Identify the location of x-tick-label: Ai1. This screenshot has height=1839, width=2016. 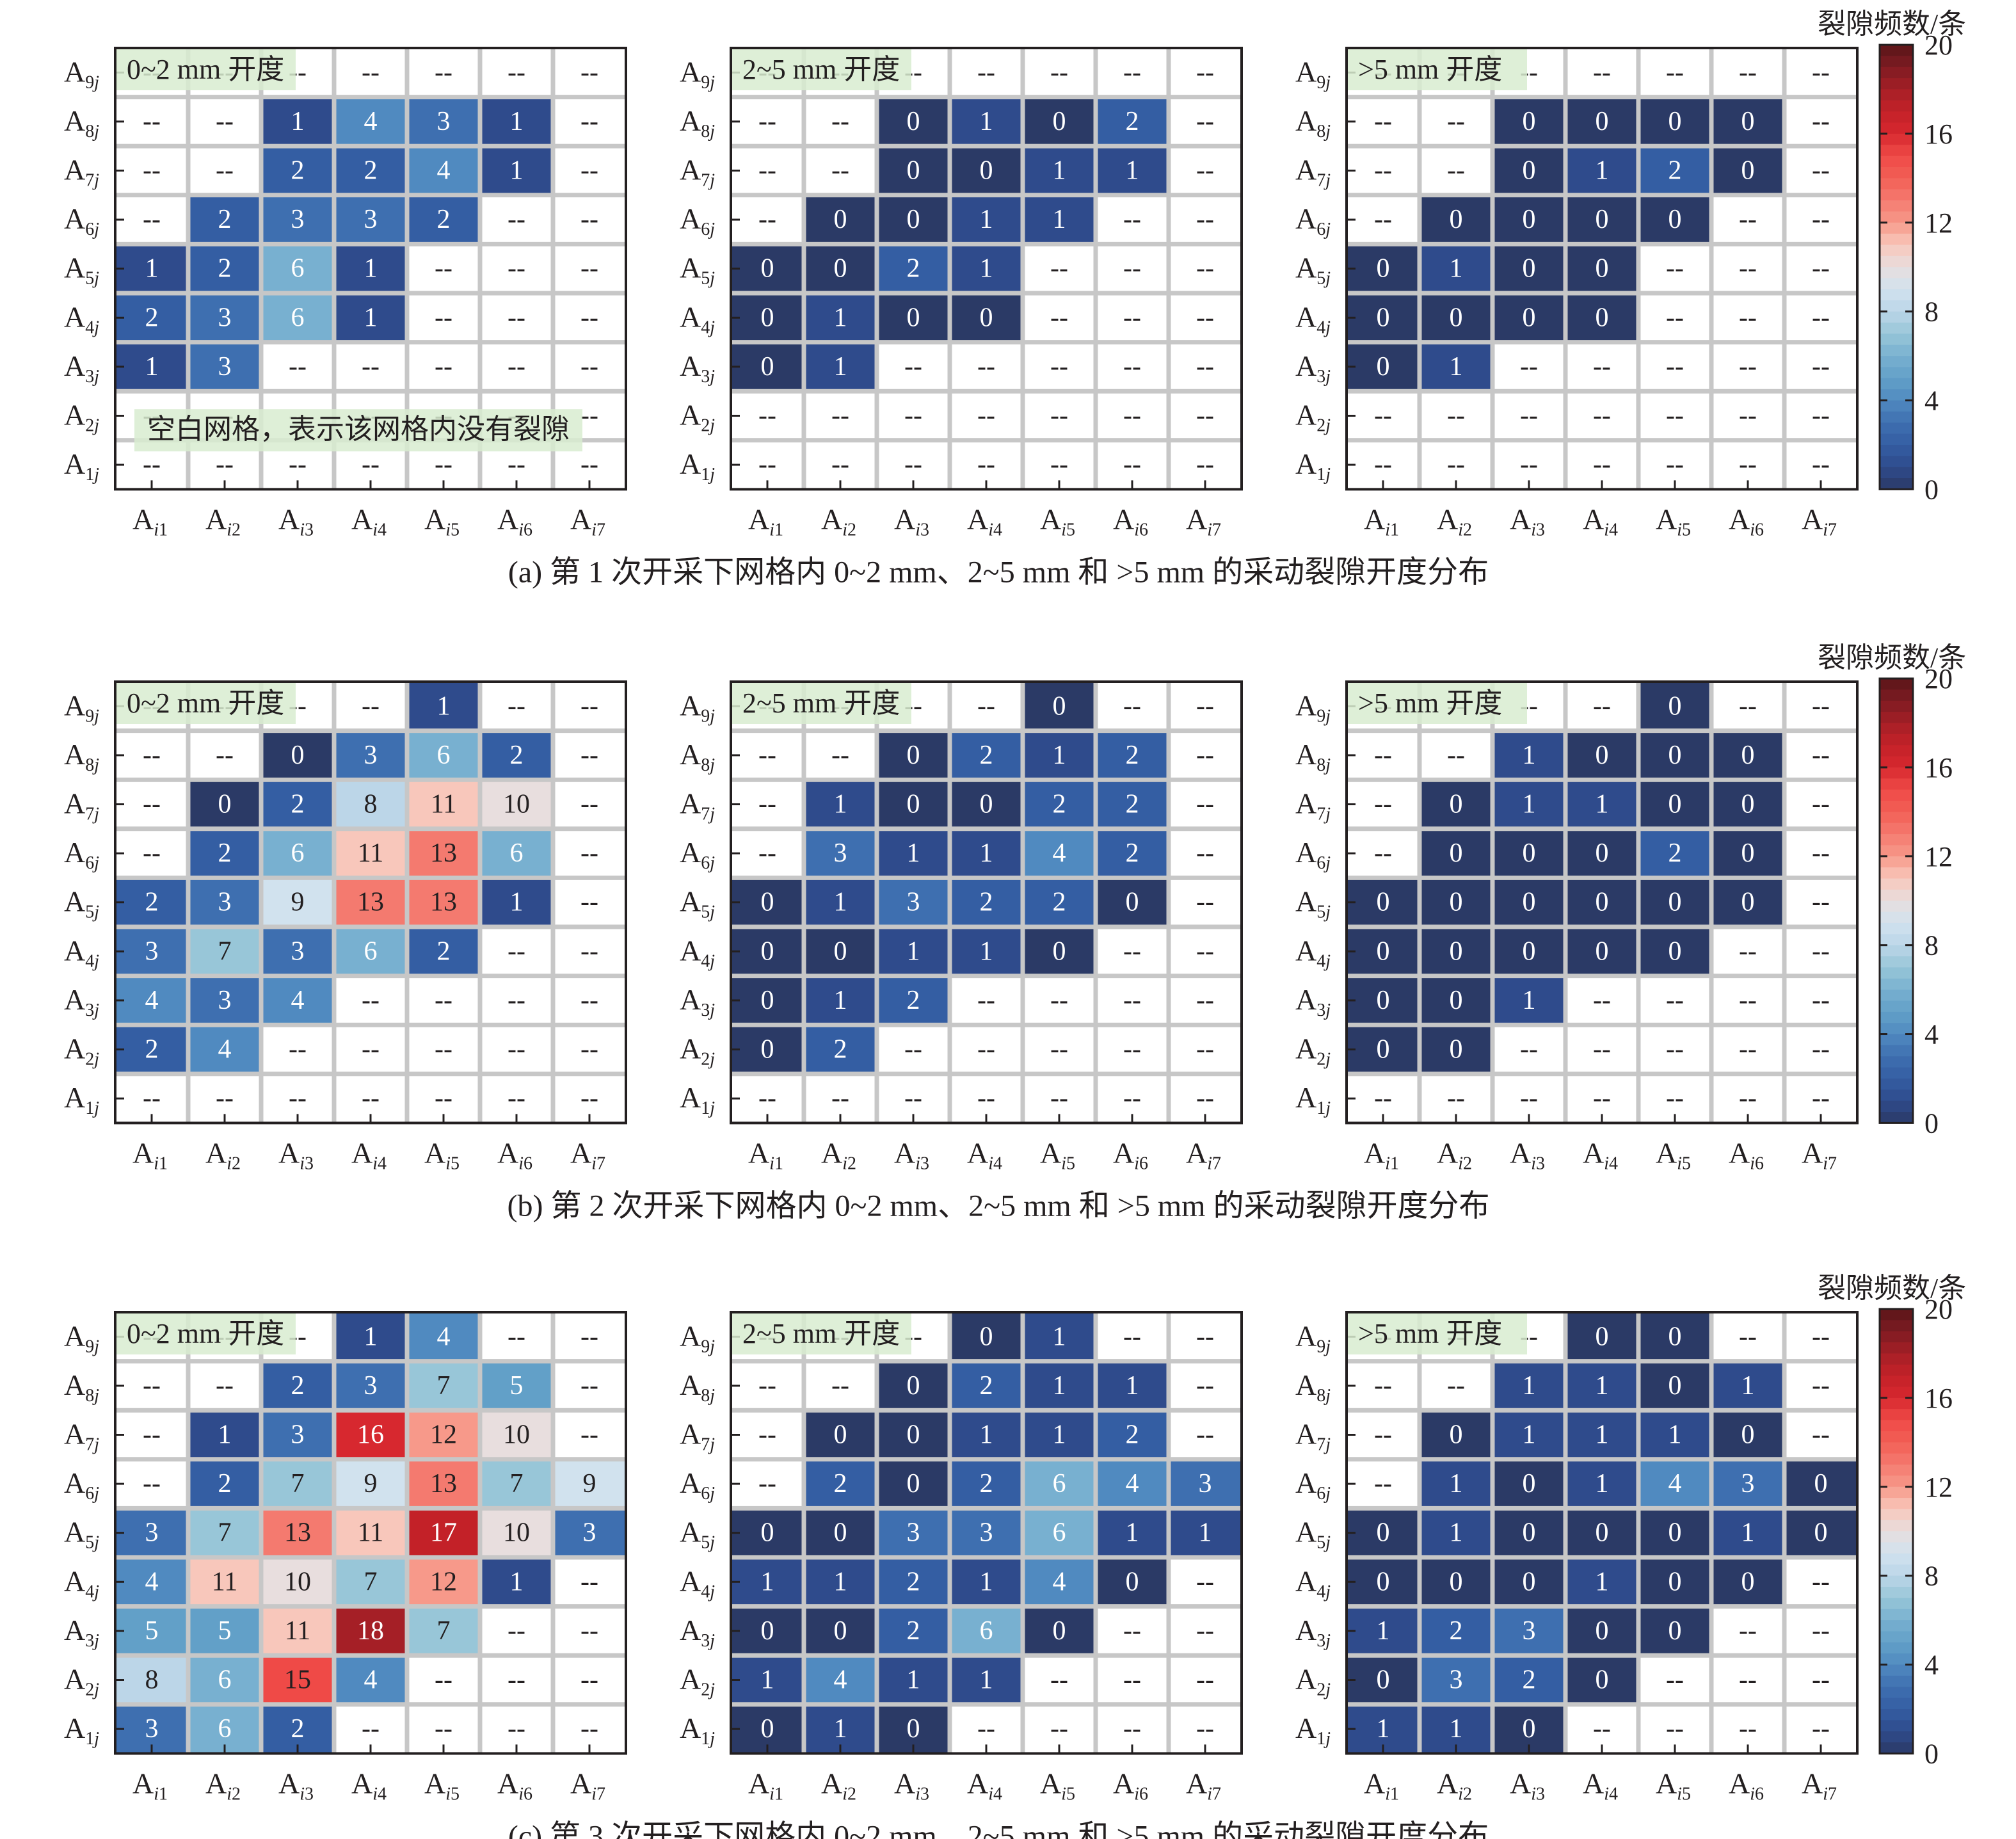
(150, 1786).